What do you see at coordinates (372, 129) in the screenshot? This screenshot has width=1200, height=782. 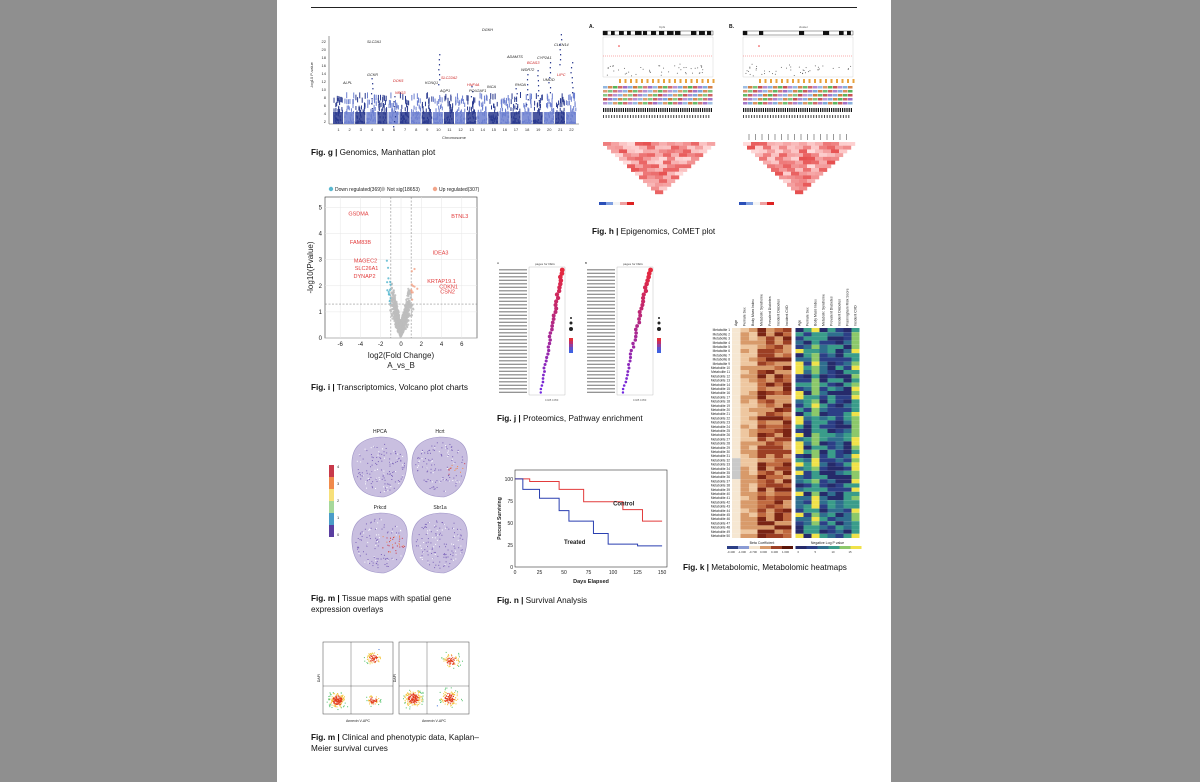 I see `chromosome-tick: 4` at bounding box center [372, 129].